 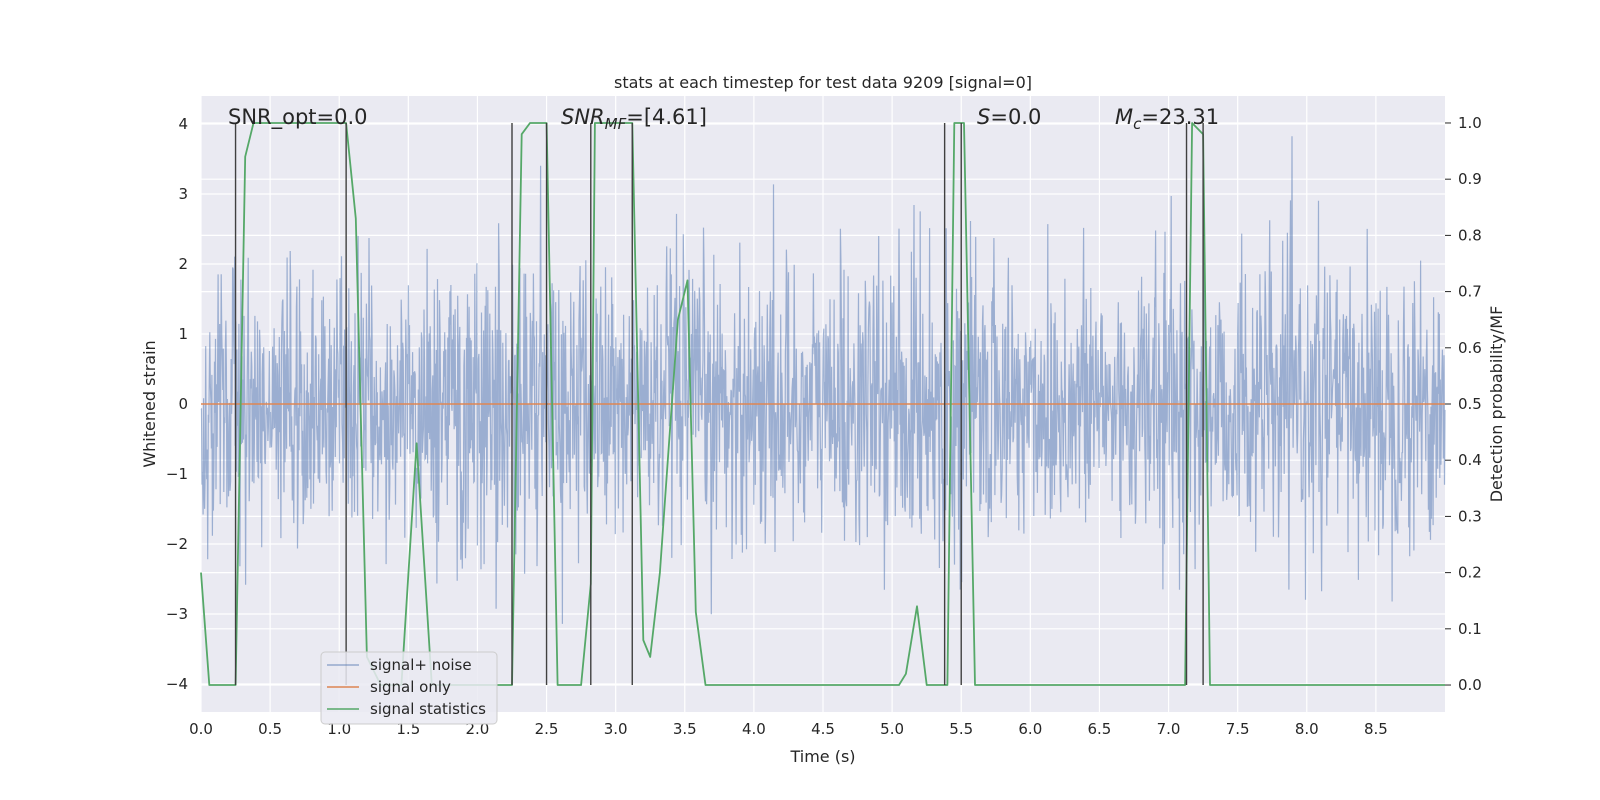 What do you see at coordinates (1470, 685) in the screenshot?
I see `y2-tick-label: 0.0` at bounding box center [1470, 685].